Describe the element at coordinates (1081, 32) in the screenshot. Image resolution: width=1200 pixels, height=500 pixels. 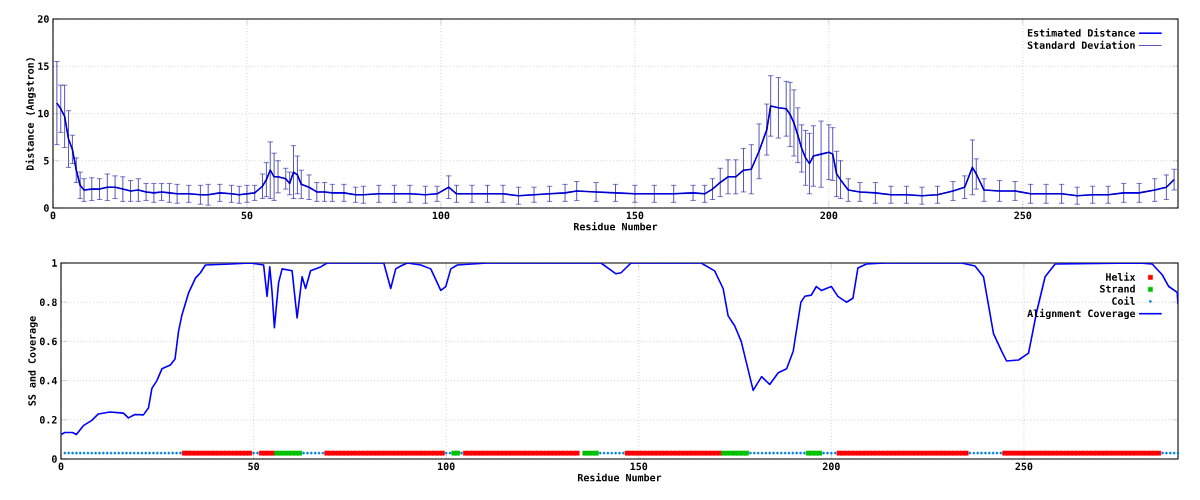
I see `legend-label: Estimated Distance` at that location.